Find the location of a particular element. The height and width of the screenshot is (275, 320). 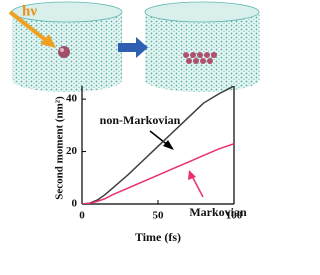

y-axis-label: Second moment (nm²) is located at coordinates (60, 148).